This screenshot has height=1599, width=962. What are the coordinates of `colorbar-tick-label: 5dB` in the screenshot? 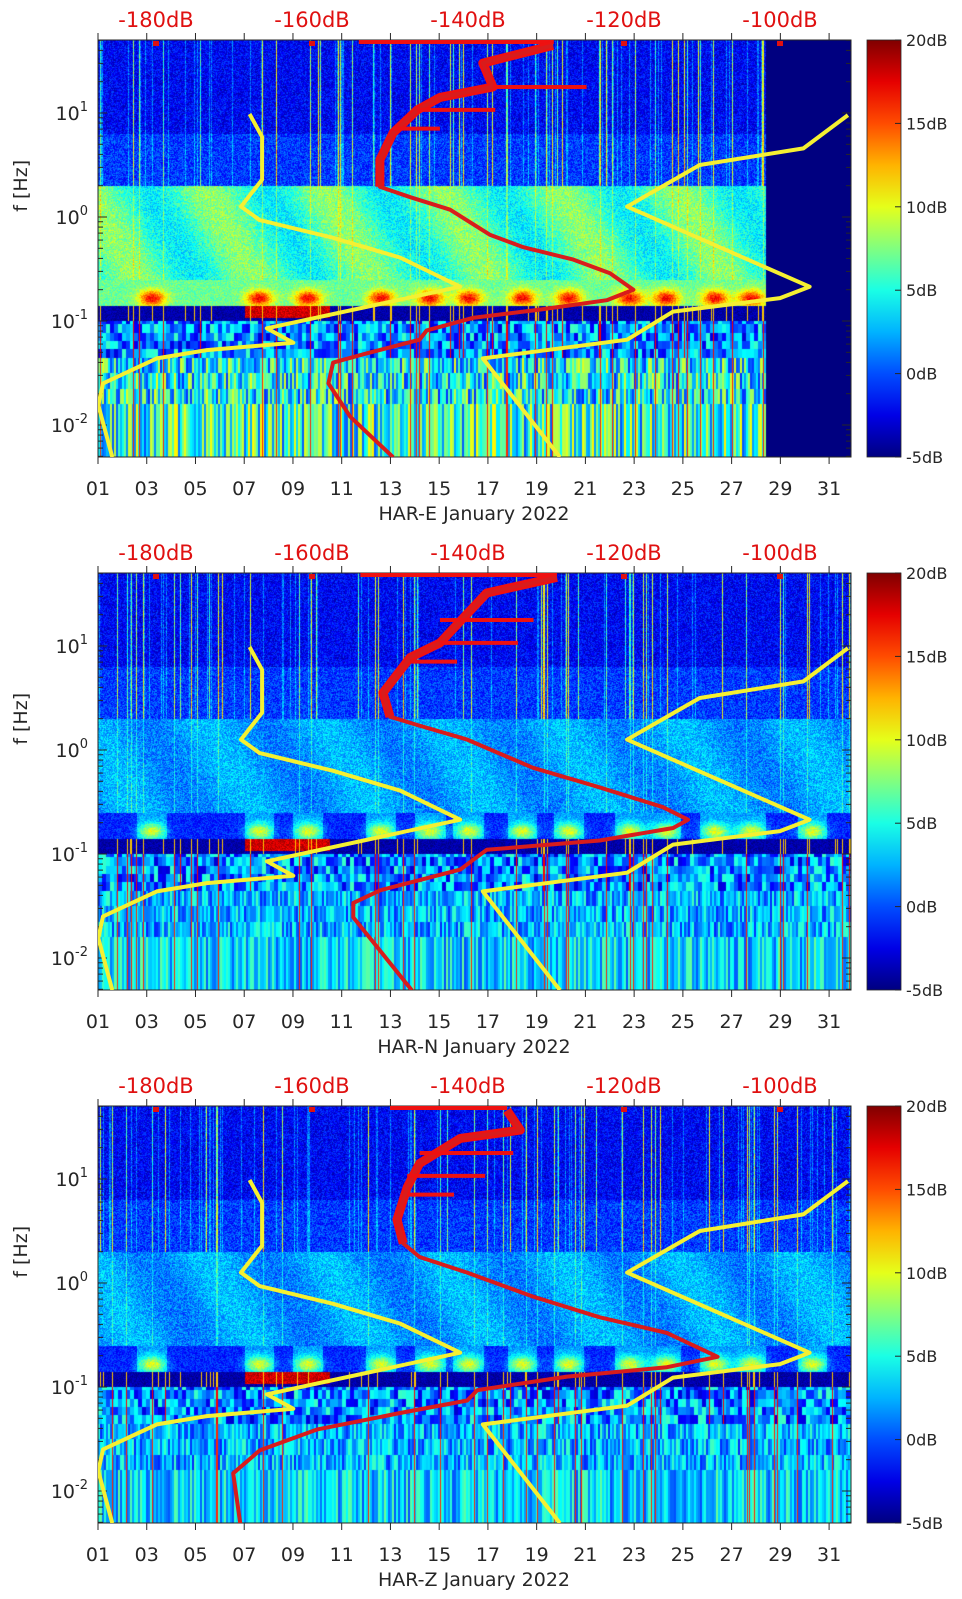 It's located at (921, 823).